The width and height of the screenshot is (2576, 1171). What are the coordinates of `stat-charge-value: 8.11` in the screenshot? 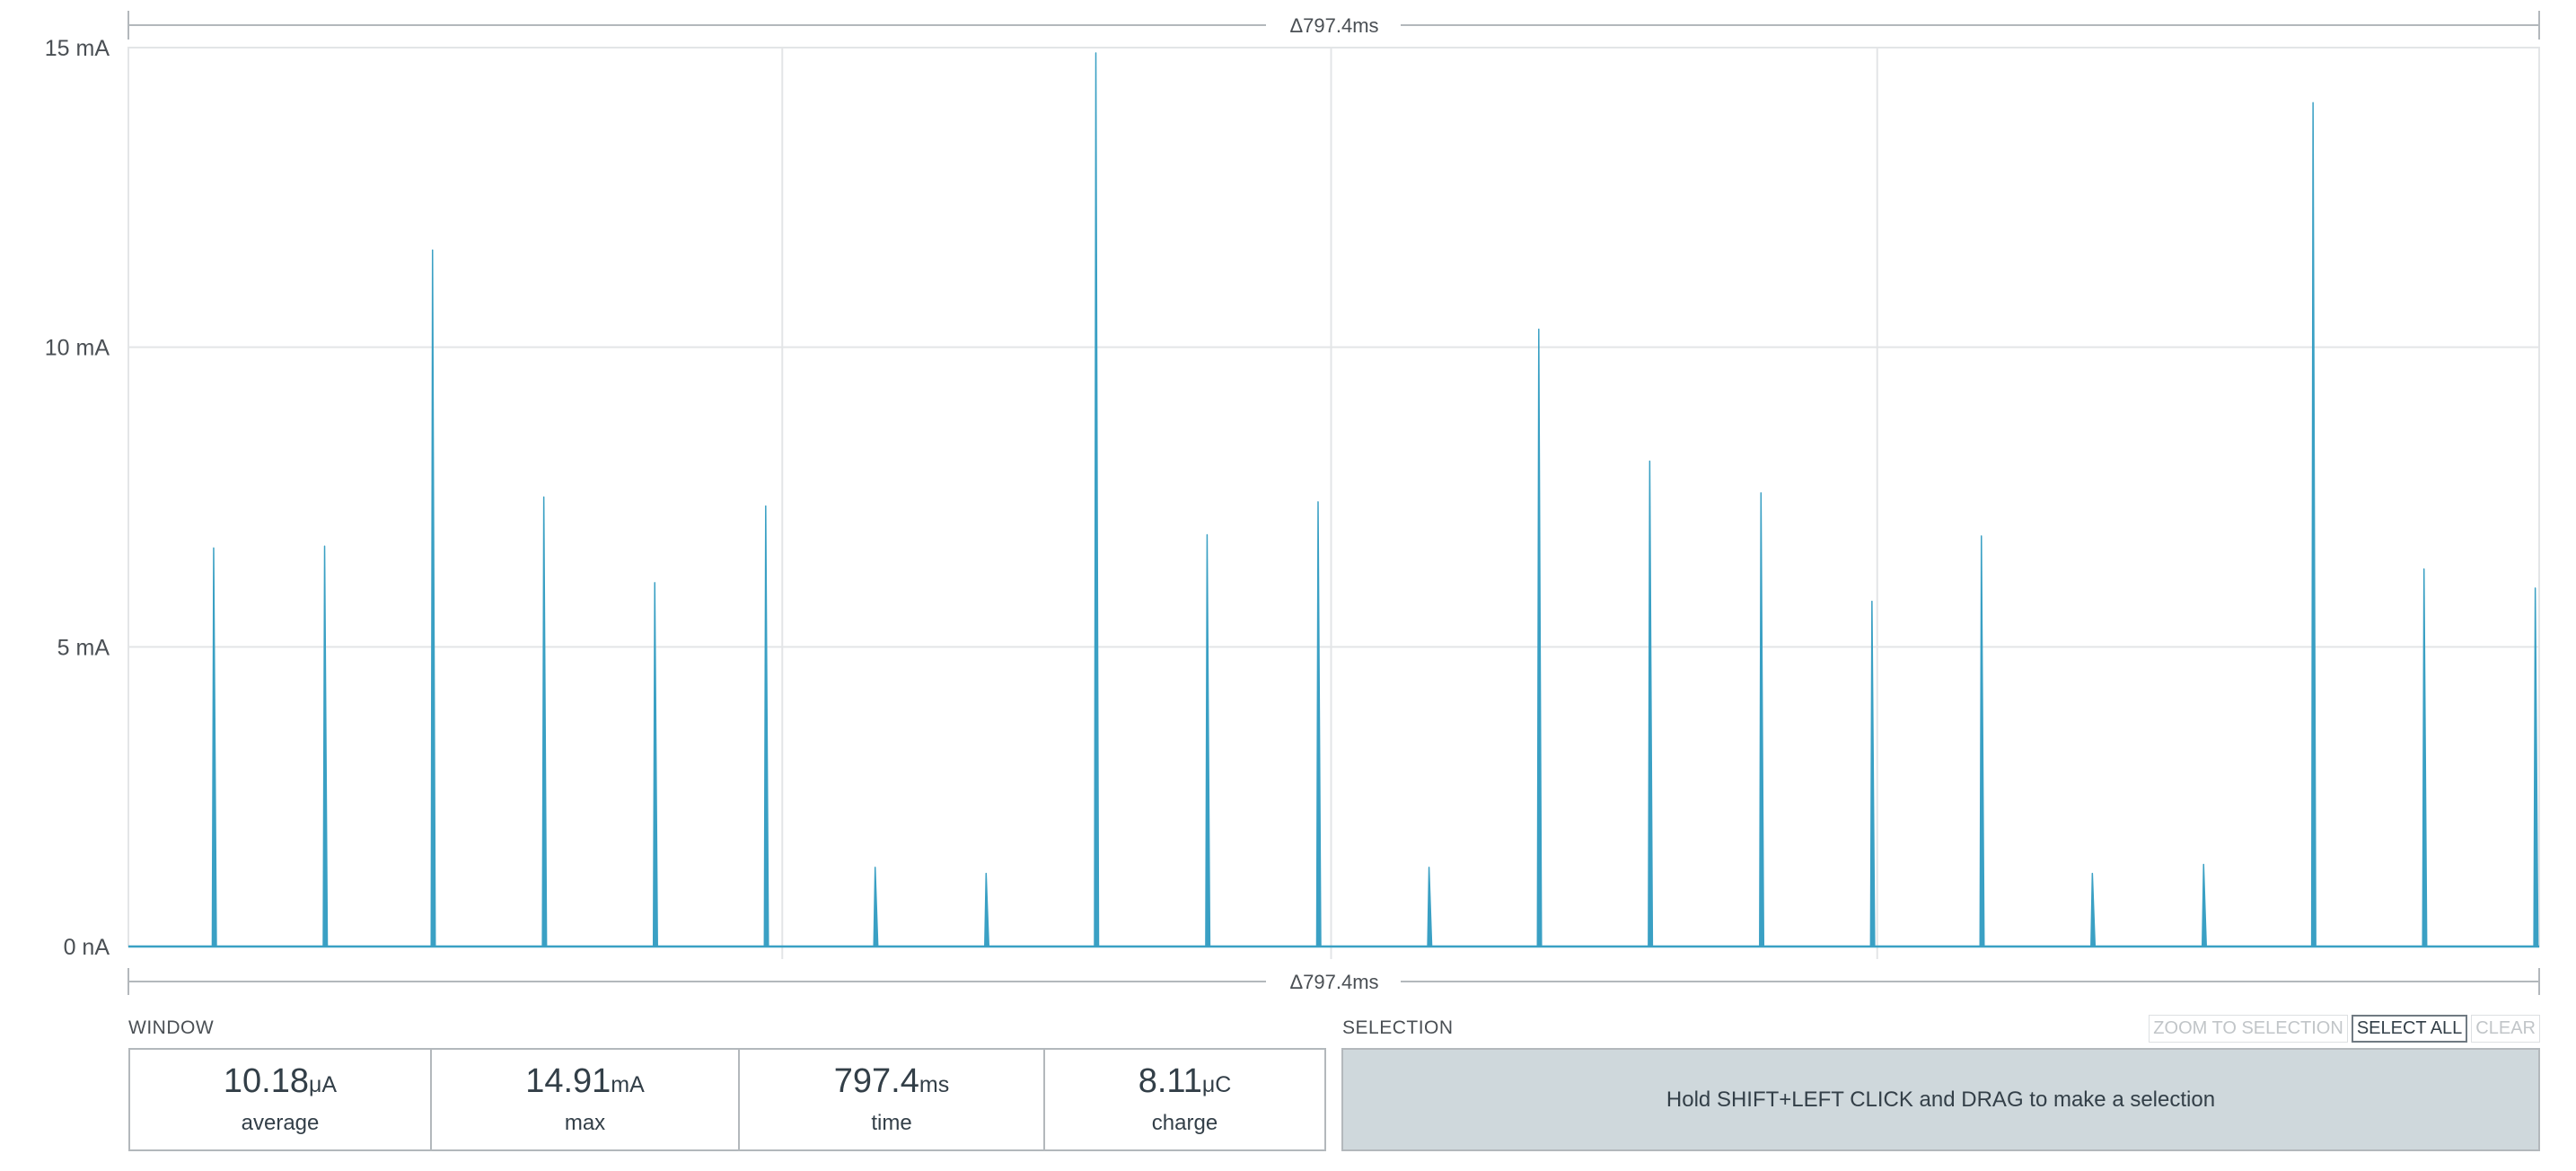 It's located at (1170, 1080).